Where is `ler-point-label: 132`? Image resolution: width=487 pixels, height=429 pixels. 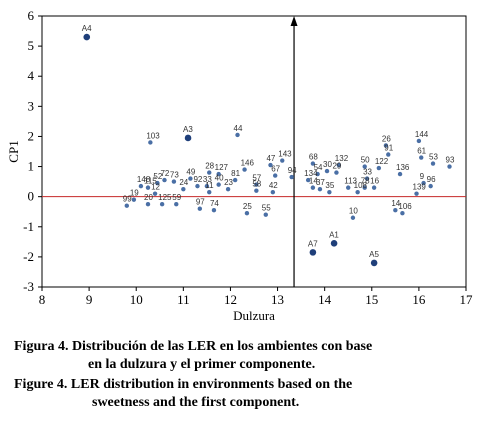 ler-point-label: 132 is located at coordinates (342, 158).